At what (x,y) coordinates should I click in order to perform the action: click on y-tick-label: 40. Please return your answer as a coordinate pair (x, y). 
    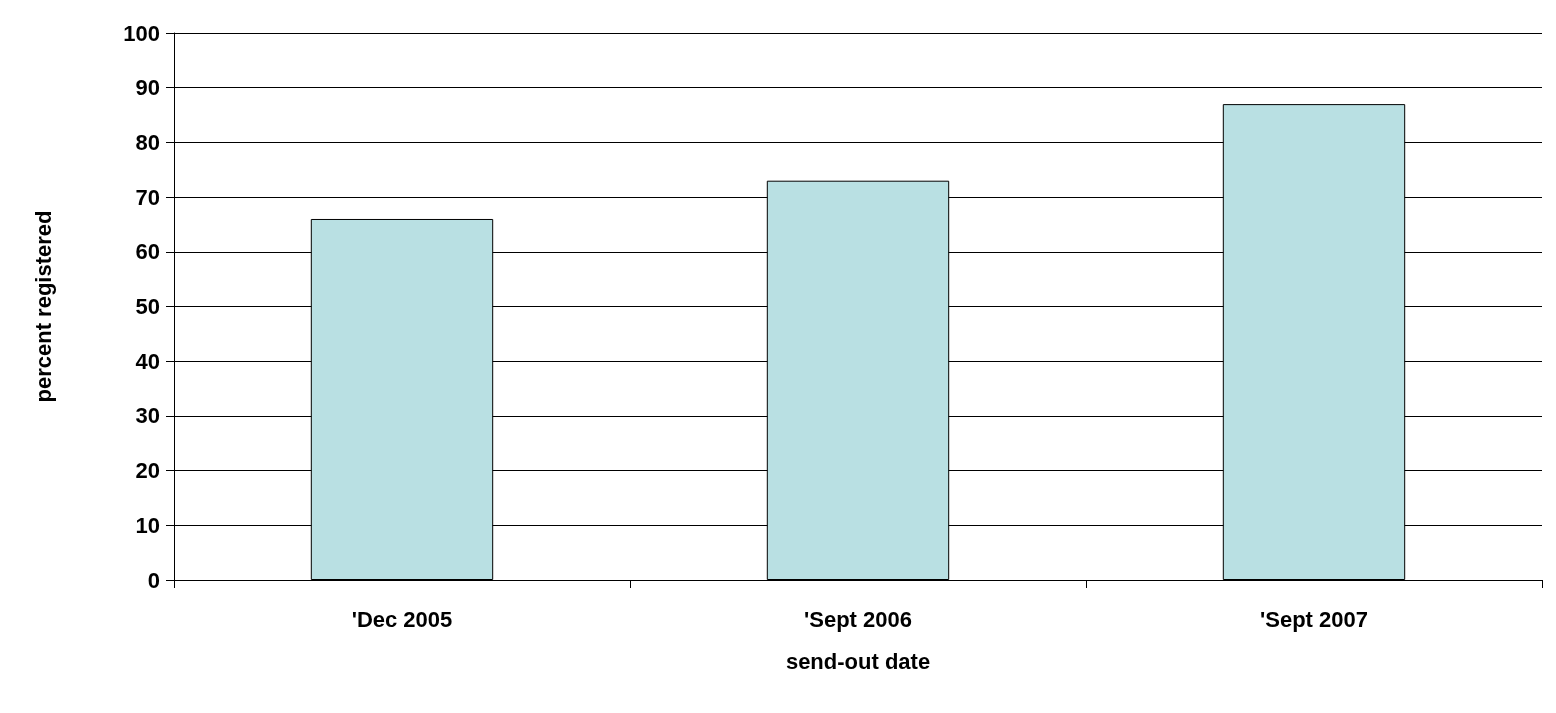
    Looking at the image, I should click on (147, 361).